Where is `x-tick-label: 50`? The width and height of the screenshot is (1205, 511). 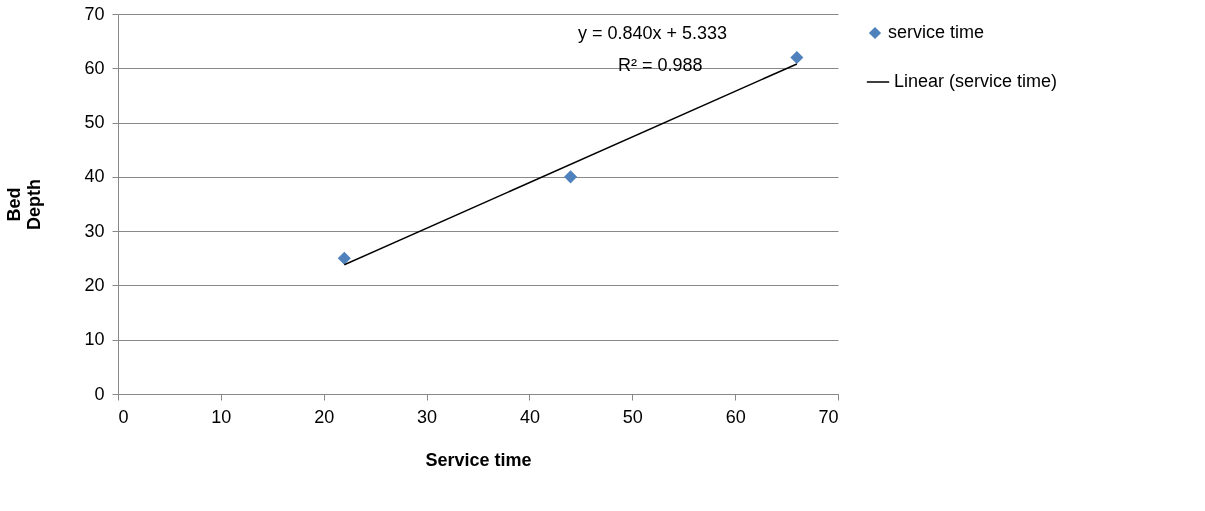
x-tick-label: 50 is located at coordinates (632, 416).